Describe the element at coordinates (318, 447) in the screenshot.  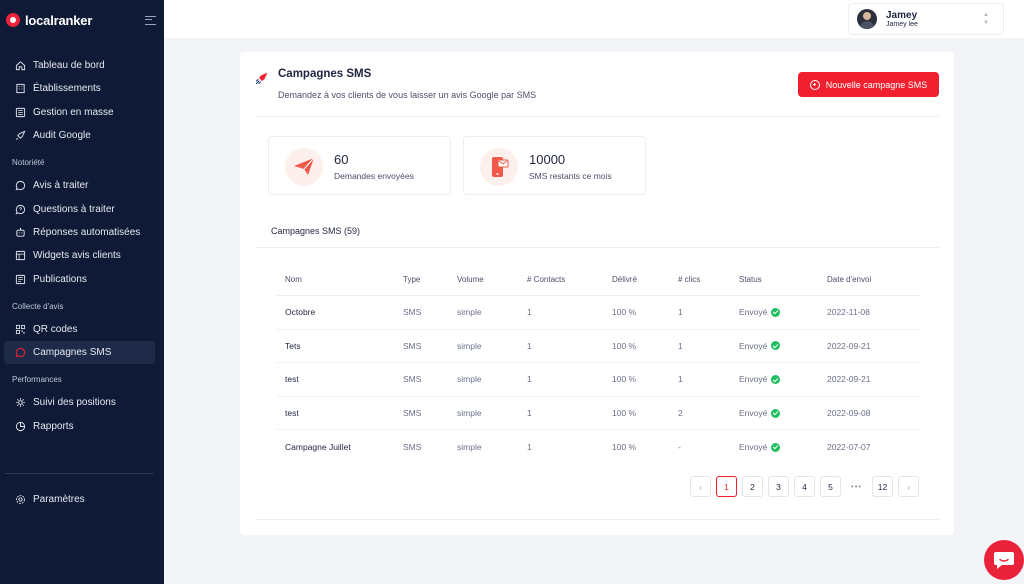
I see `cell-name: Campagne Juillet` at that location.